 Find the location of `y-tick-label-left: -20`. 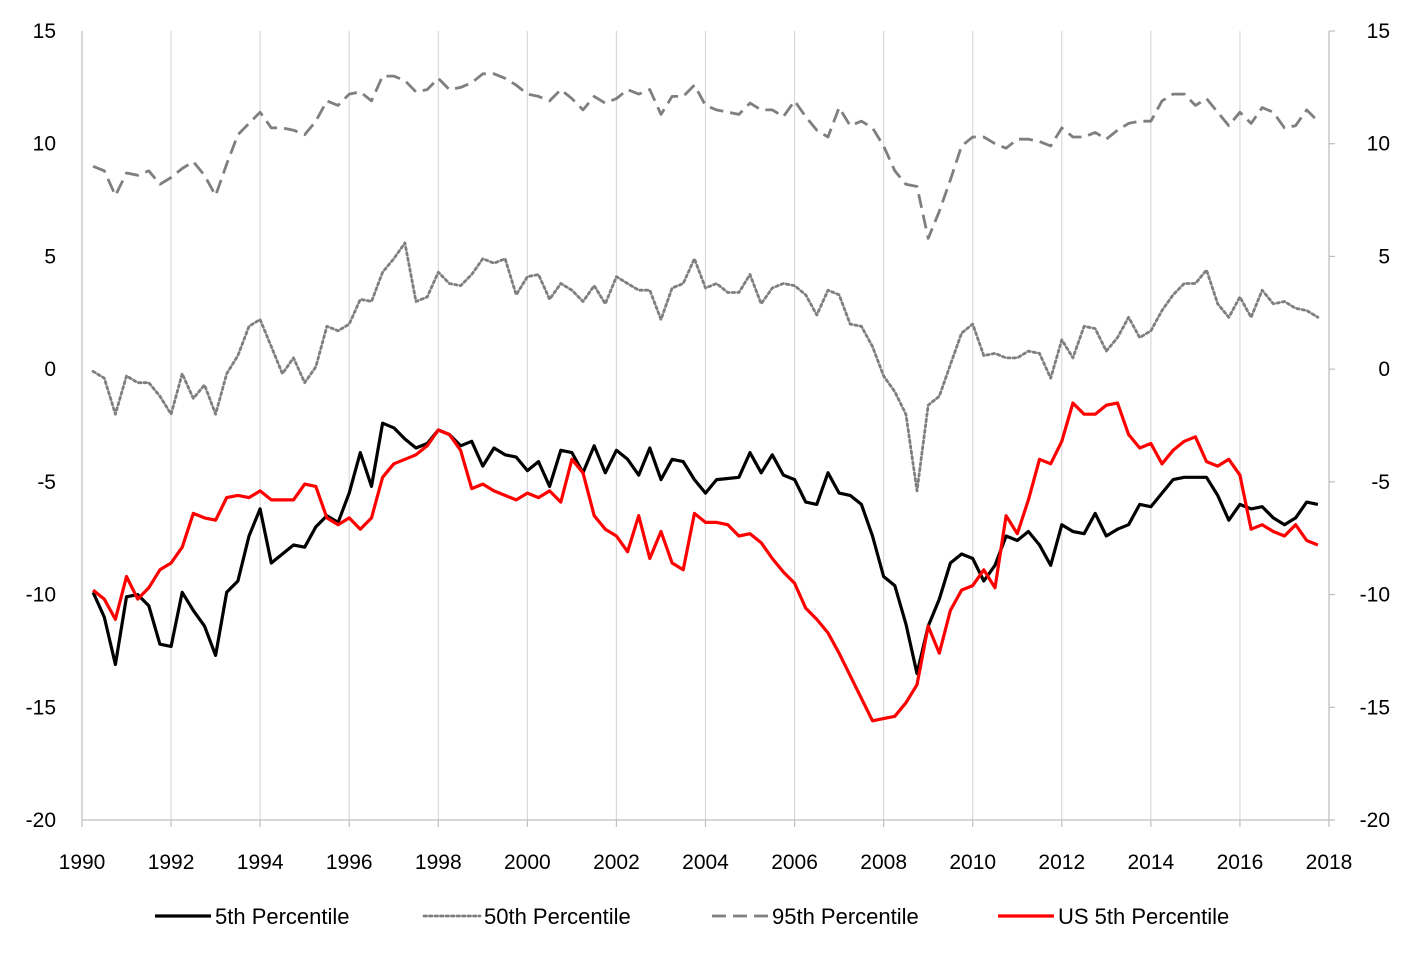

y-tick-label-left: -20 is located at coordinates (41, 820).